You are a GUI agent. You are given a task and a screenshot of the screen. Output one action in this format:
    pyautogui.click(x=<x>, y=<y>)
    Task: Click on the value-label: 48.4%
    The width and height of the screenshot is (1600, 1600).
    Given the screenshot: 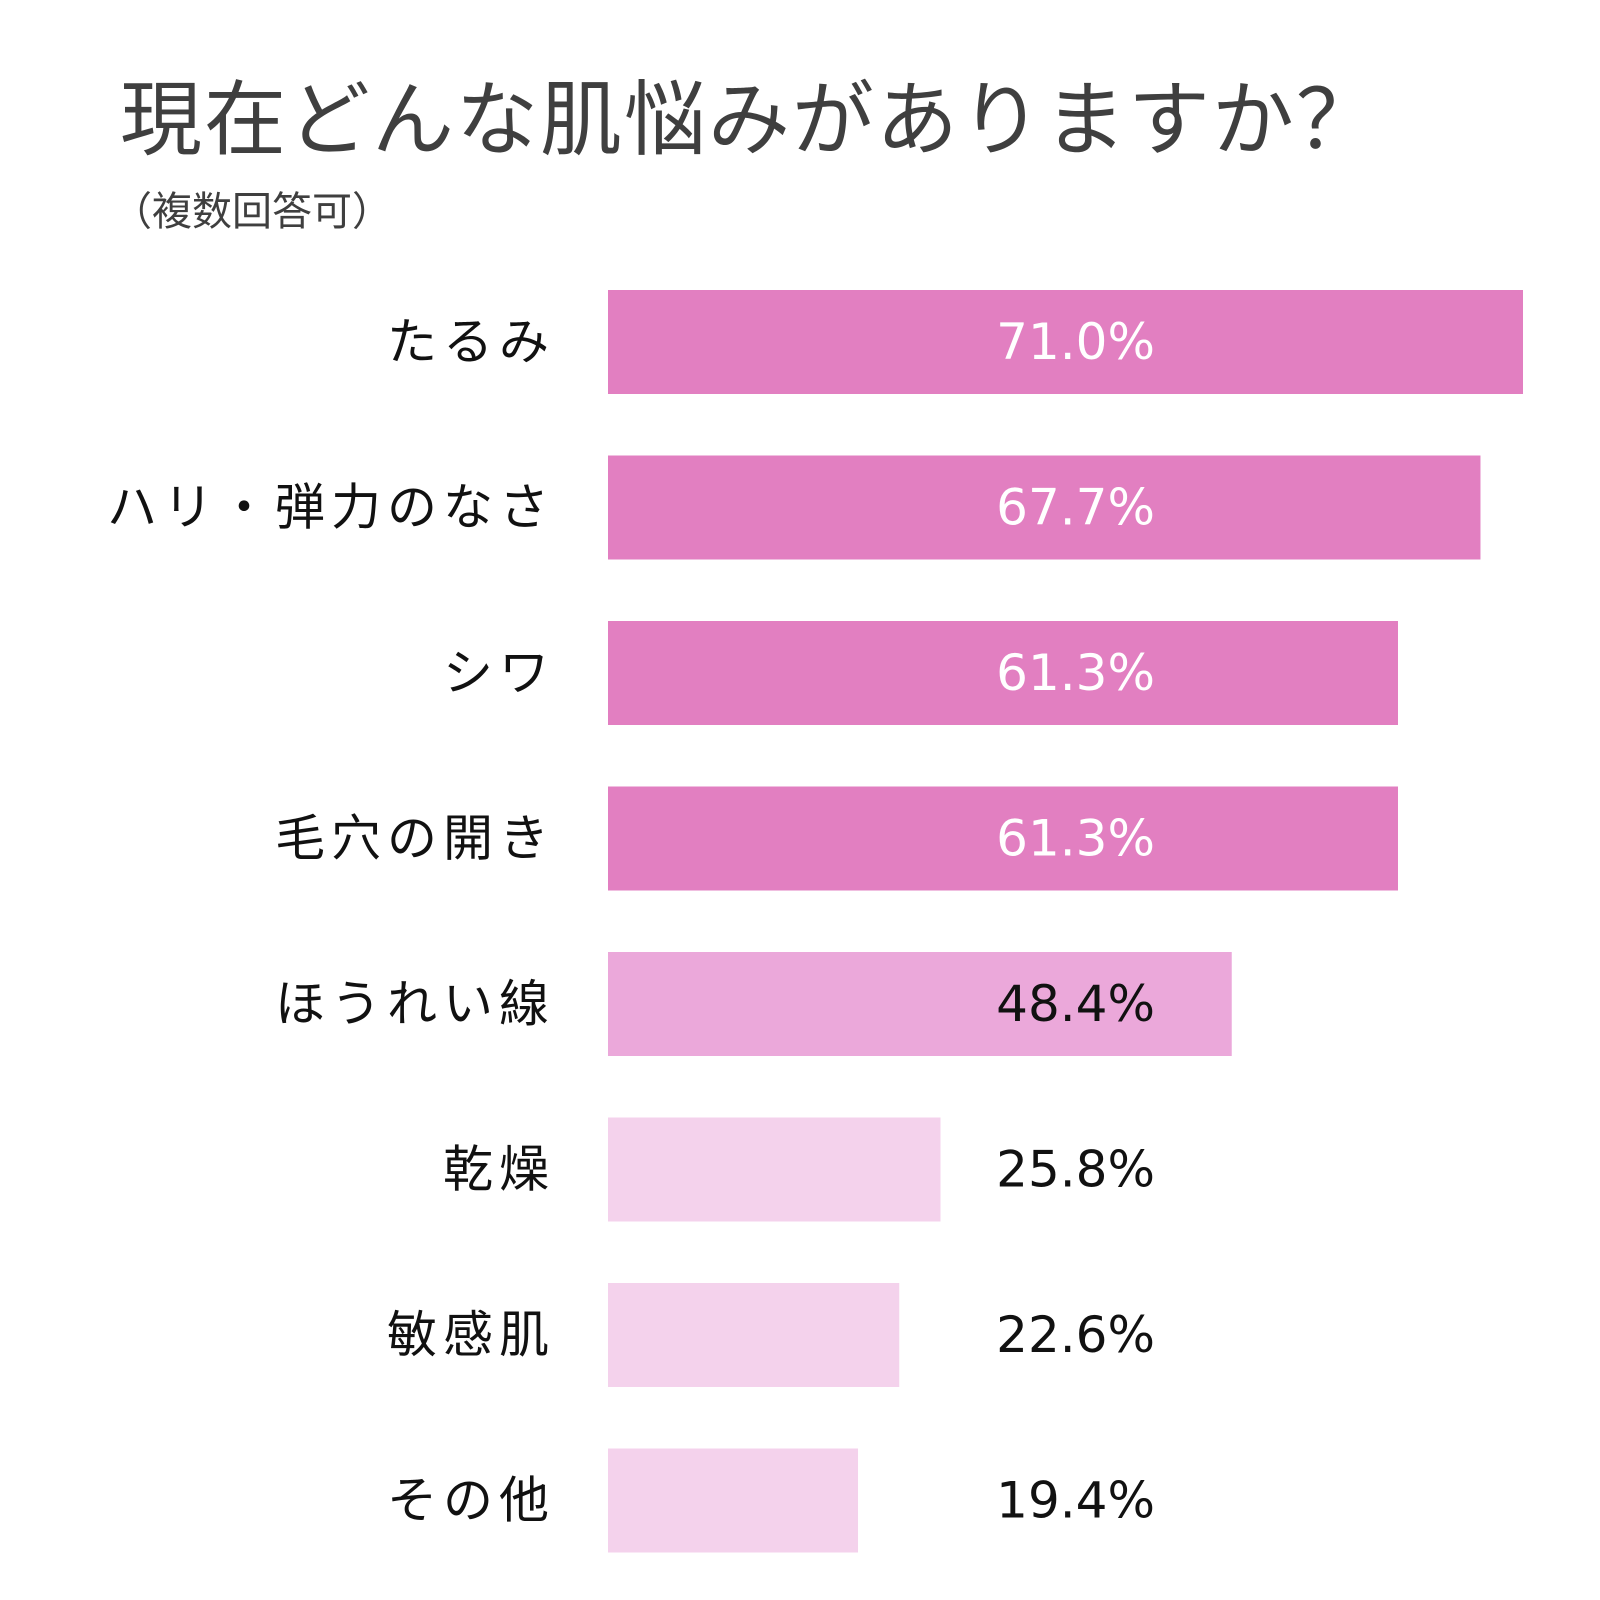 What is the action you would take?
    pyautogui.click(x=1075, y=1004)
    